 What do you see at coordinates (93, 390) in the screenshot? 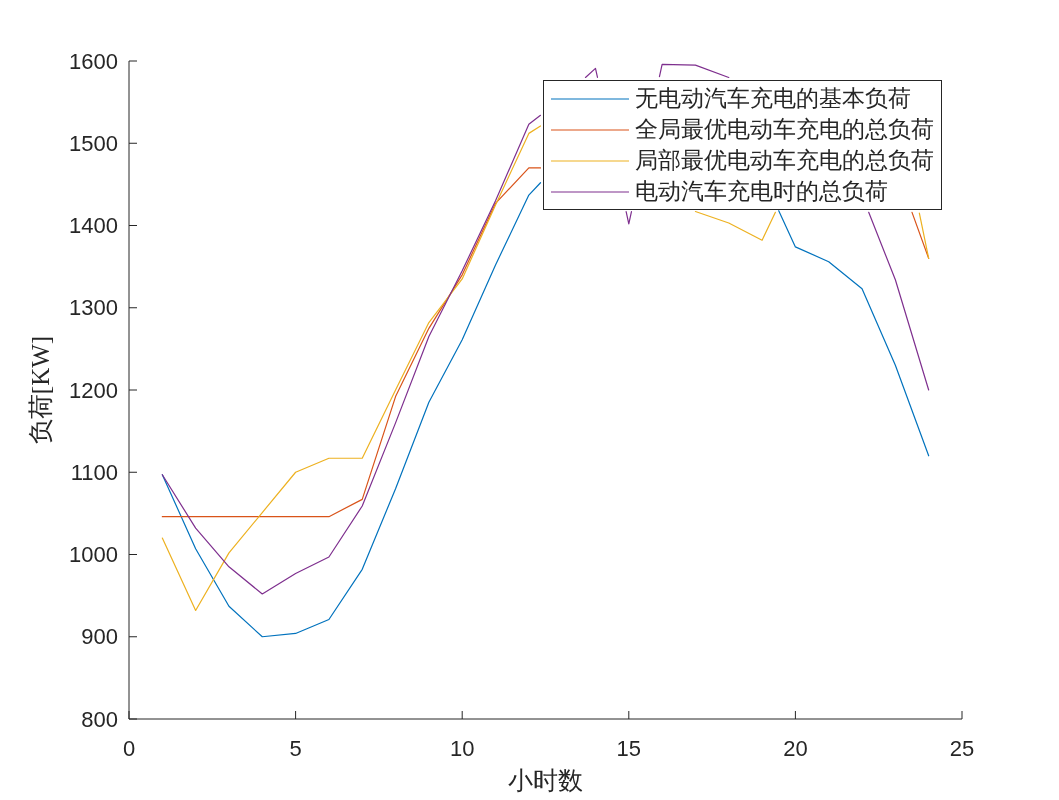
I see `y-tick-label: 1200` at bounding box center [93, 390].